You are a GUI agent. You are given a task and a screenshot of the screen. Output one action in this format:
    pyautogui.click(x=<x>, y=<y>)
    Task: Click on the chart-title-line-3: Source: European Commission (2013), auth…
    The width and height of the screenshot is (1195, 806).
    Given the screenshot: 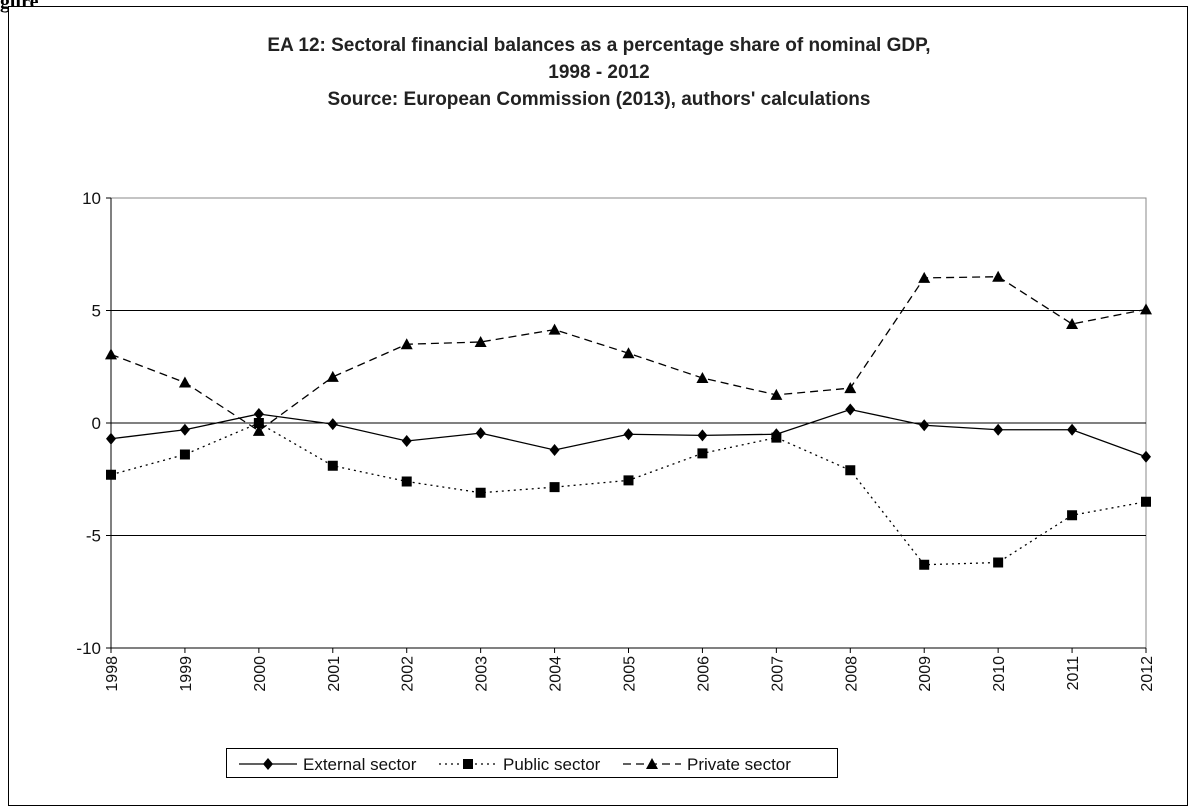 What is the action you would take?
    pyautogui.click(x=599, y=99)
    